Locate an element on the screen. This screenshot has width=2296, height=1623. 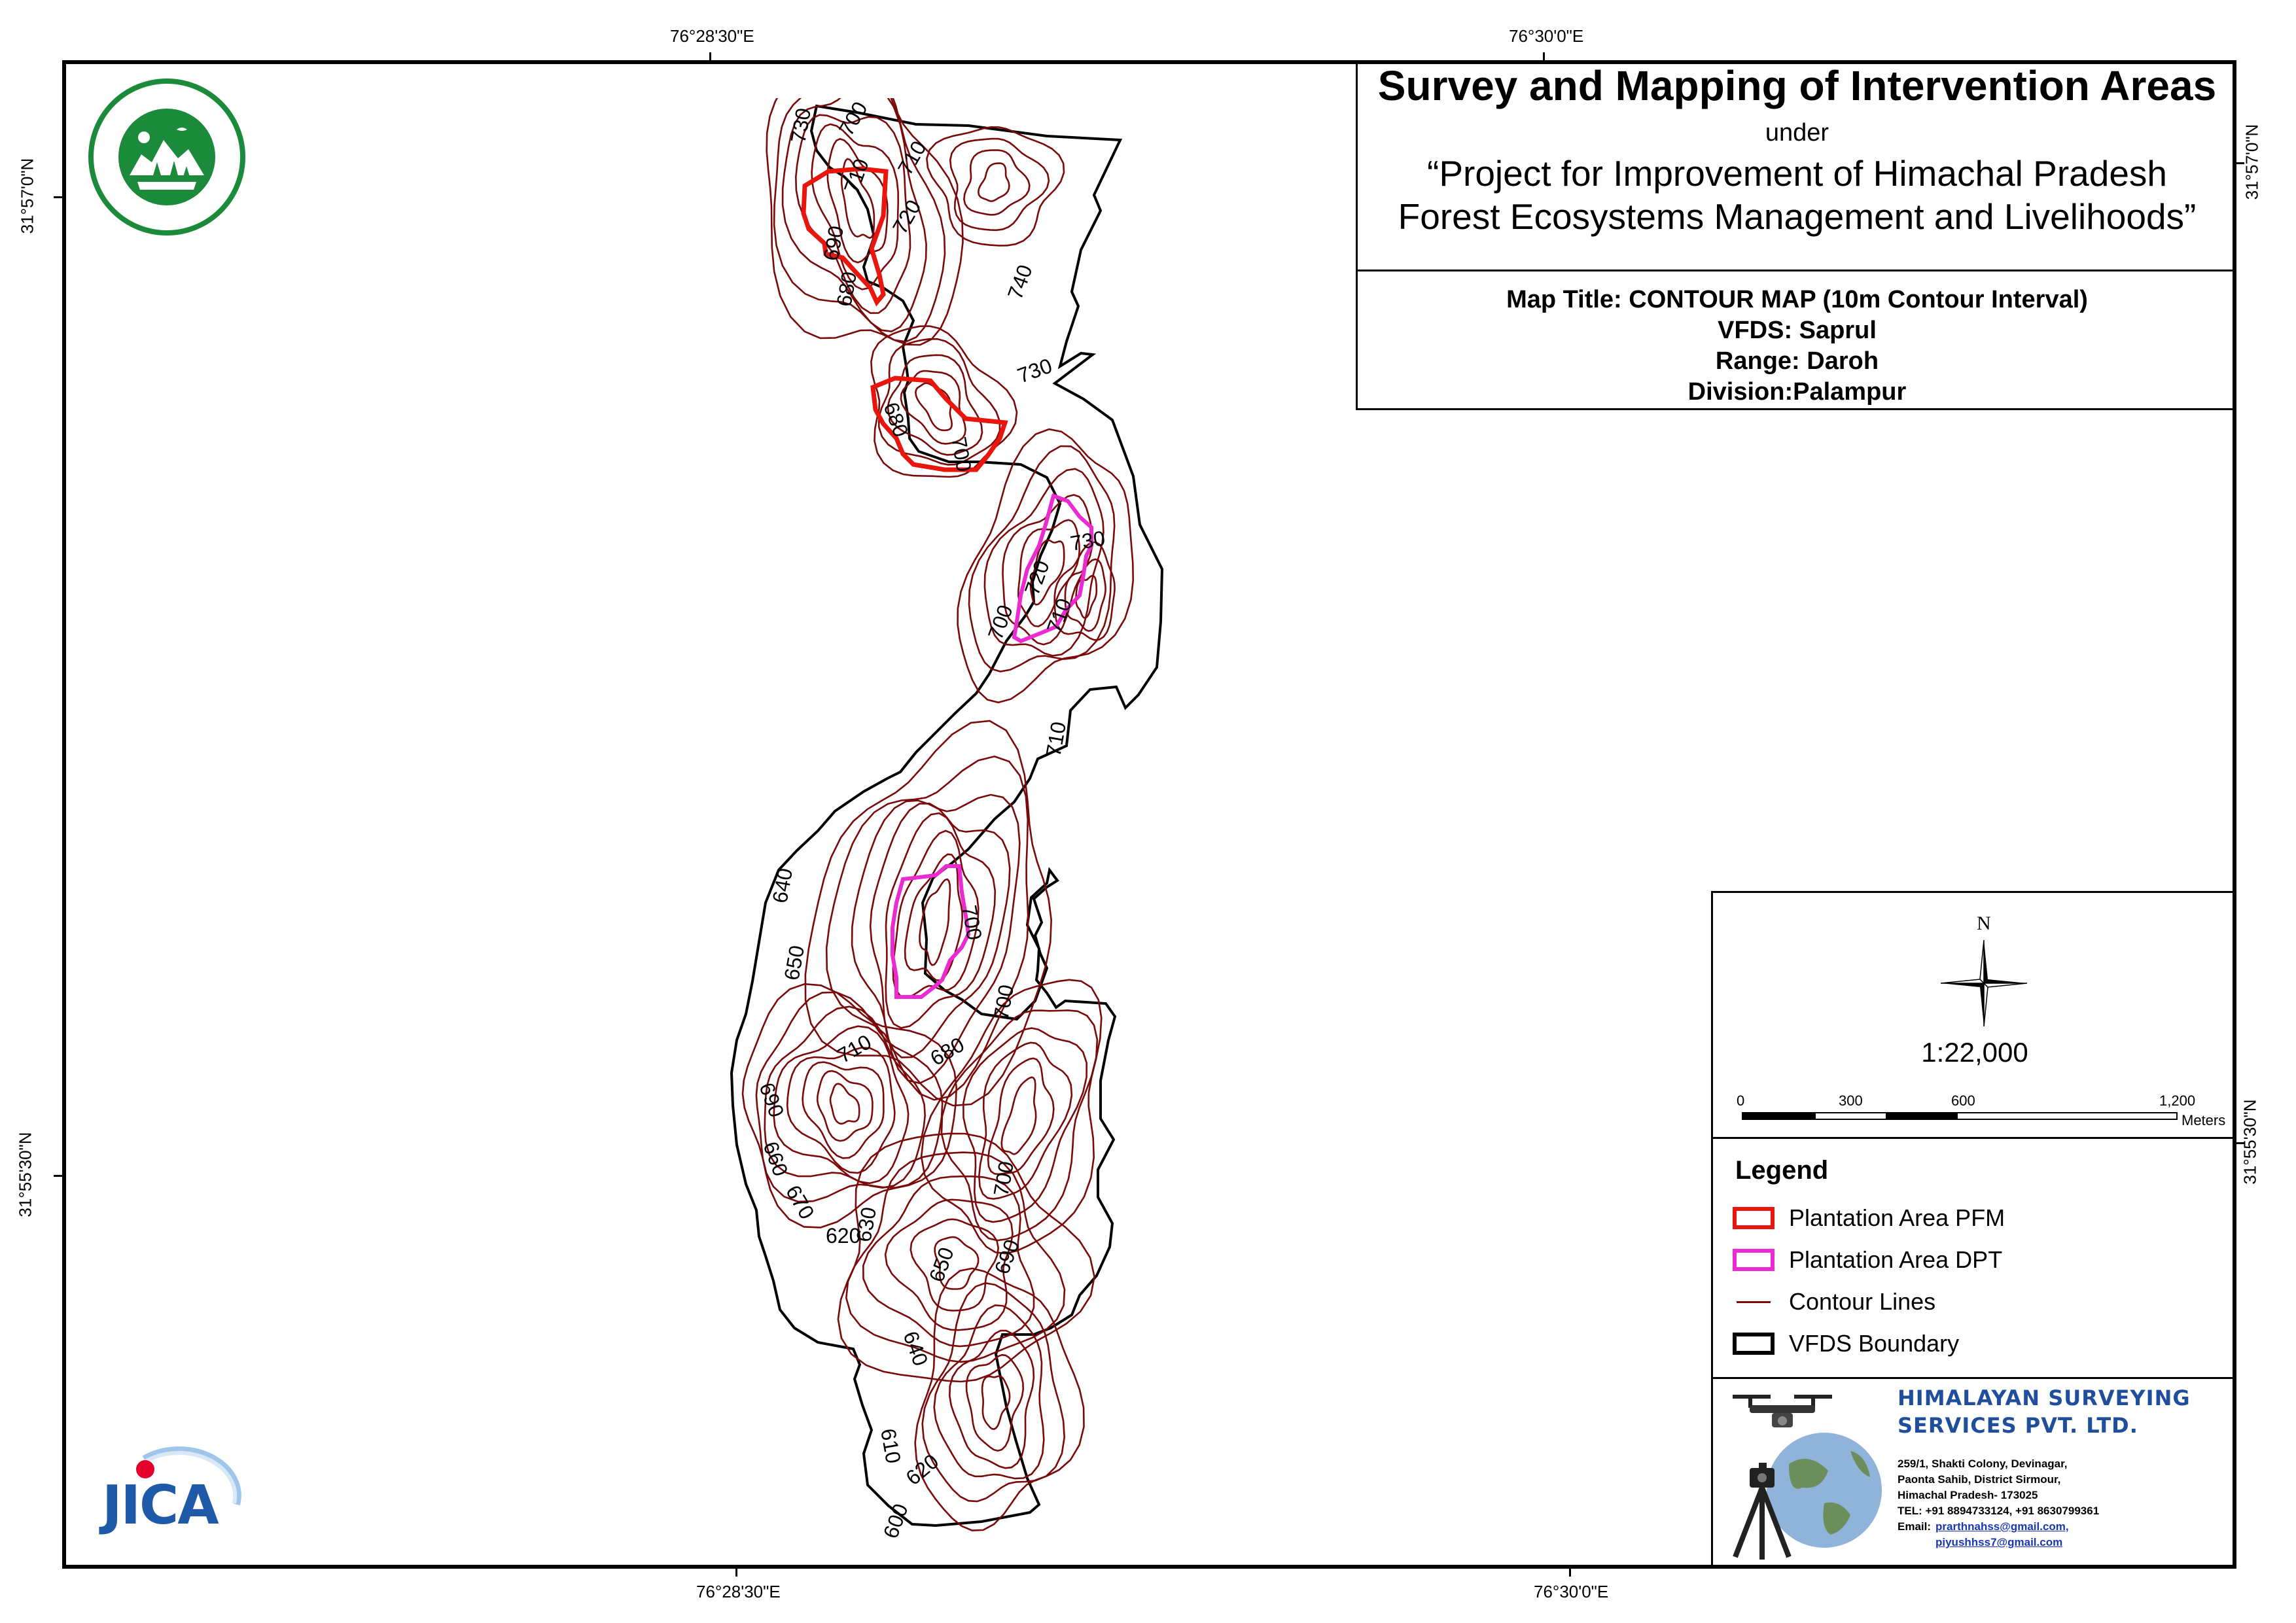
graticule-tick-left-bottom is located at coordinates (59, 1176).